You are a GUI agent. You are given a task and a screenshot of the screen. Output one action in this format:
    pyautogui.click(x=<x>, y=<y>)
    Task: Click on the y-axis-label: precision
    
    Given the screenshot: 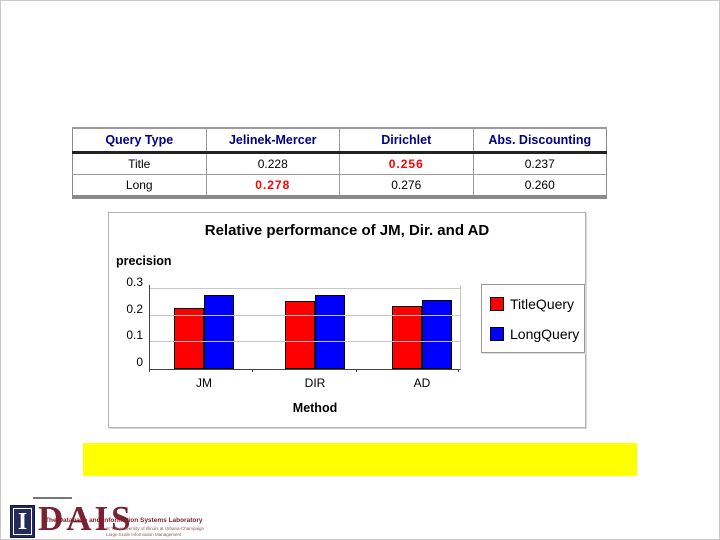 What is the action you would take?
    pyautogui.click(x=144, y=261)
    